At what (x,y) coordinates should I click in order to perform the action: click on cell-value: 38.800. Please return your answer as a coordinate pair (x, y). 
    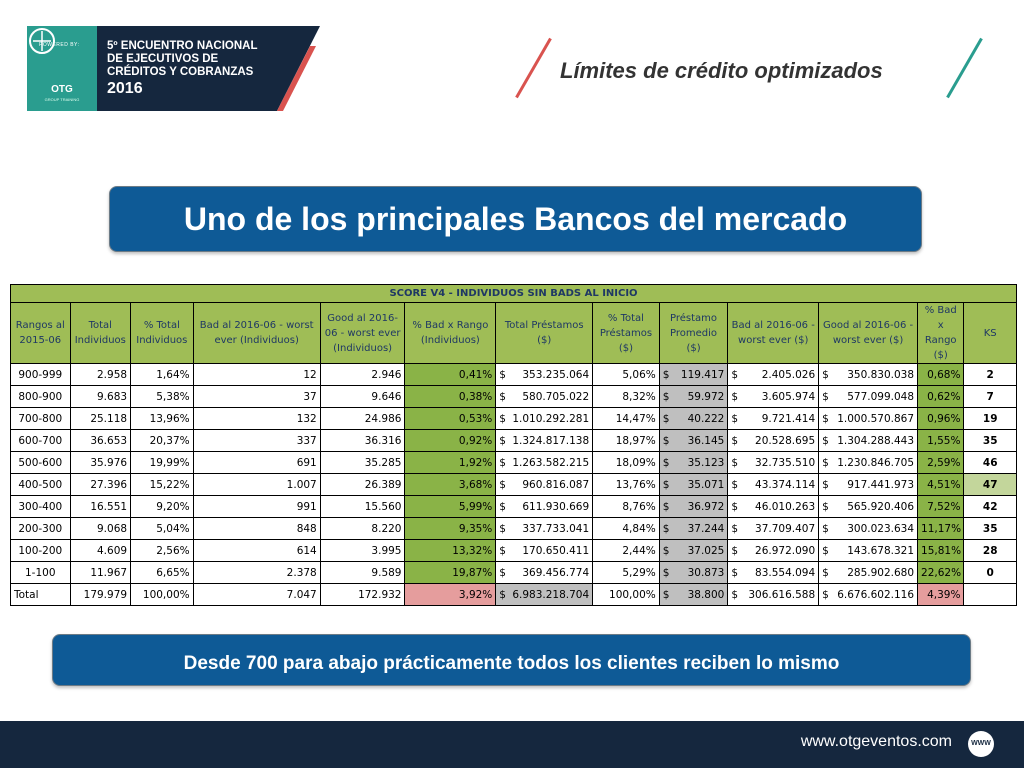
    Looking at the image, I should click on (706, 594).